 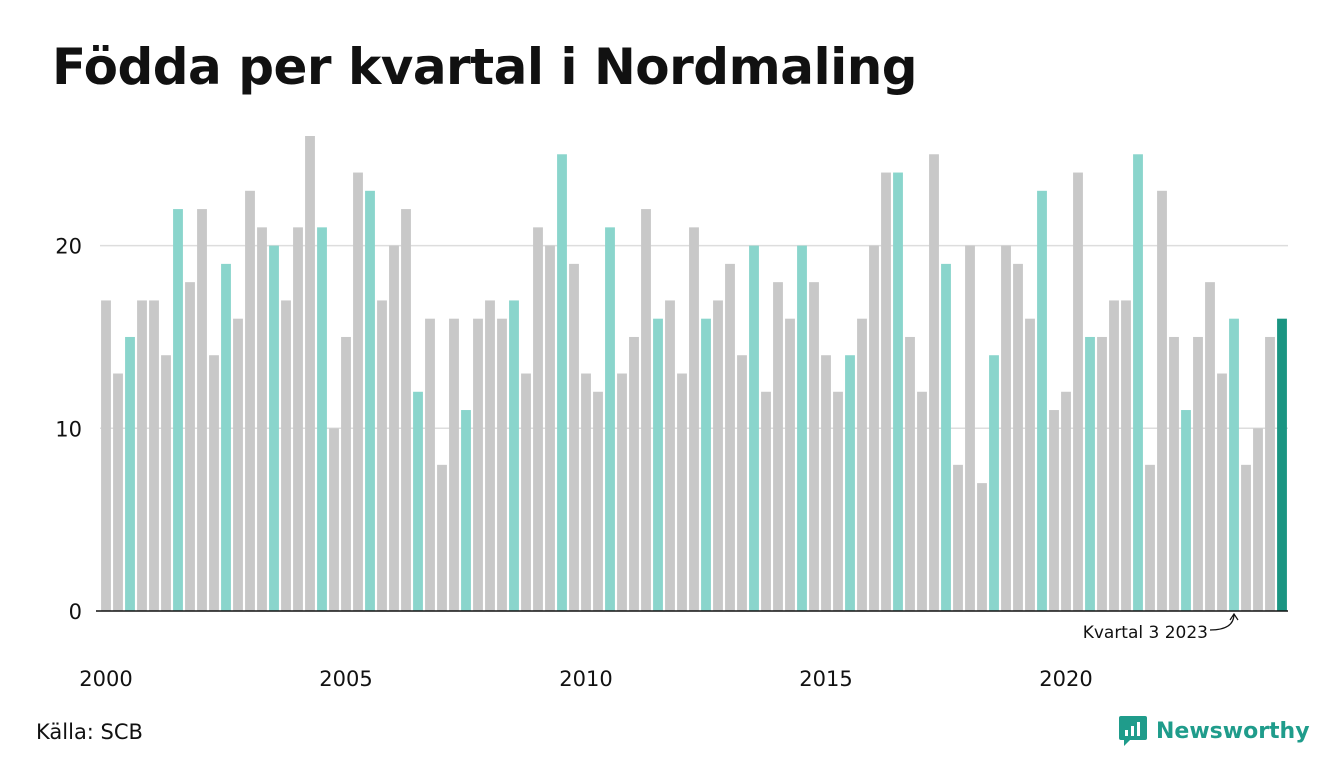 I want to click on annotation: Kvartal 3 2023, so click(x=1161, y=627).